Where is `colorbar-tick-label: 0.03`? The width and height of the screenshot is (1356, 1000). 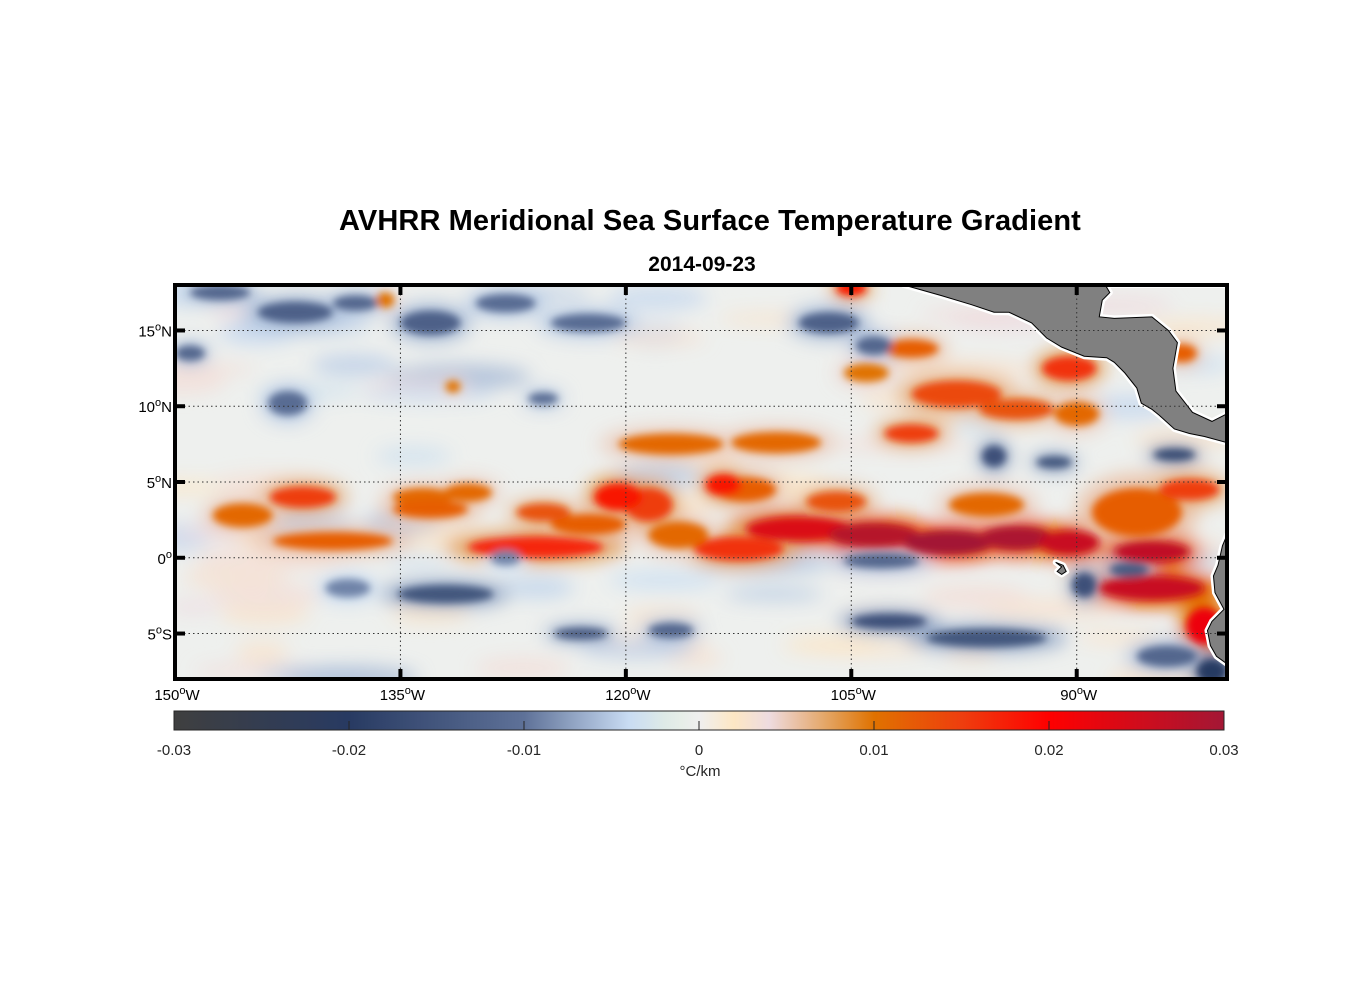
colorbar-tick-label: 0.03 is located at coordinates (1223, 750).